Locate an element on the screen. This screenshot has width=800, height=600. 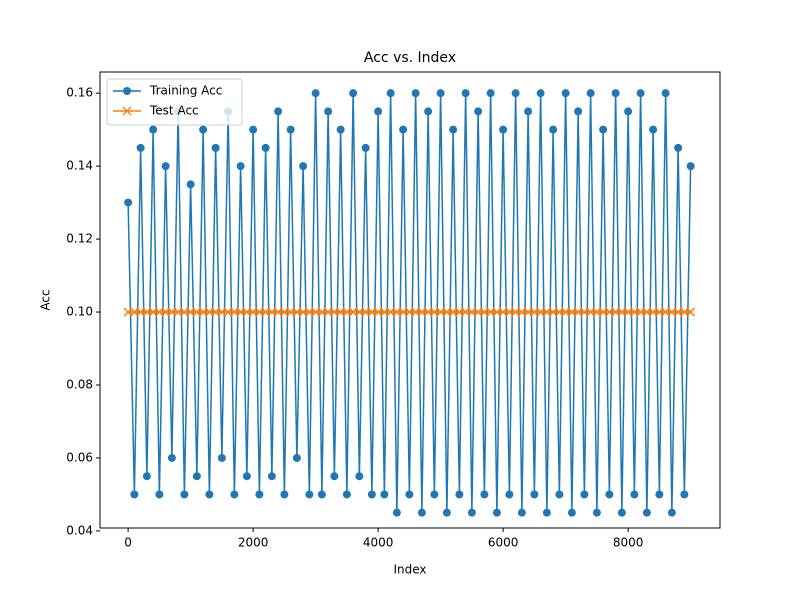
y-tick-label: 0.06 is located at coordinates (79, 457).